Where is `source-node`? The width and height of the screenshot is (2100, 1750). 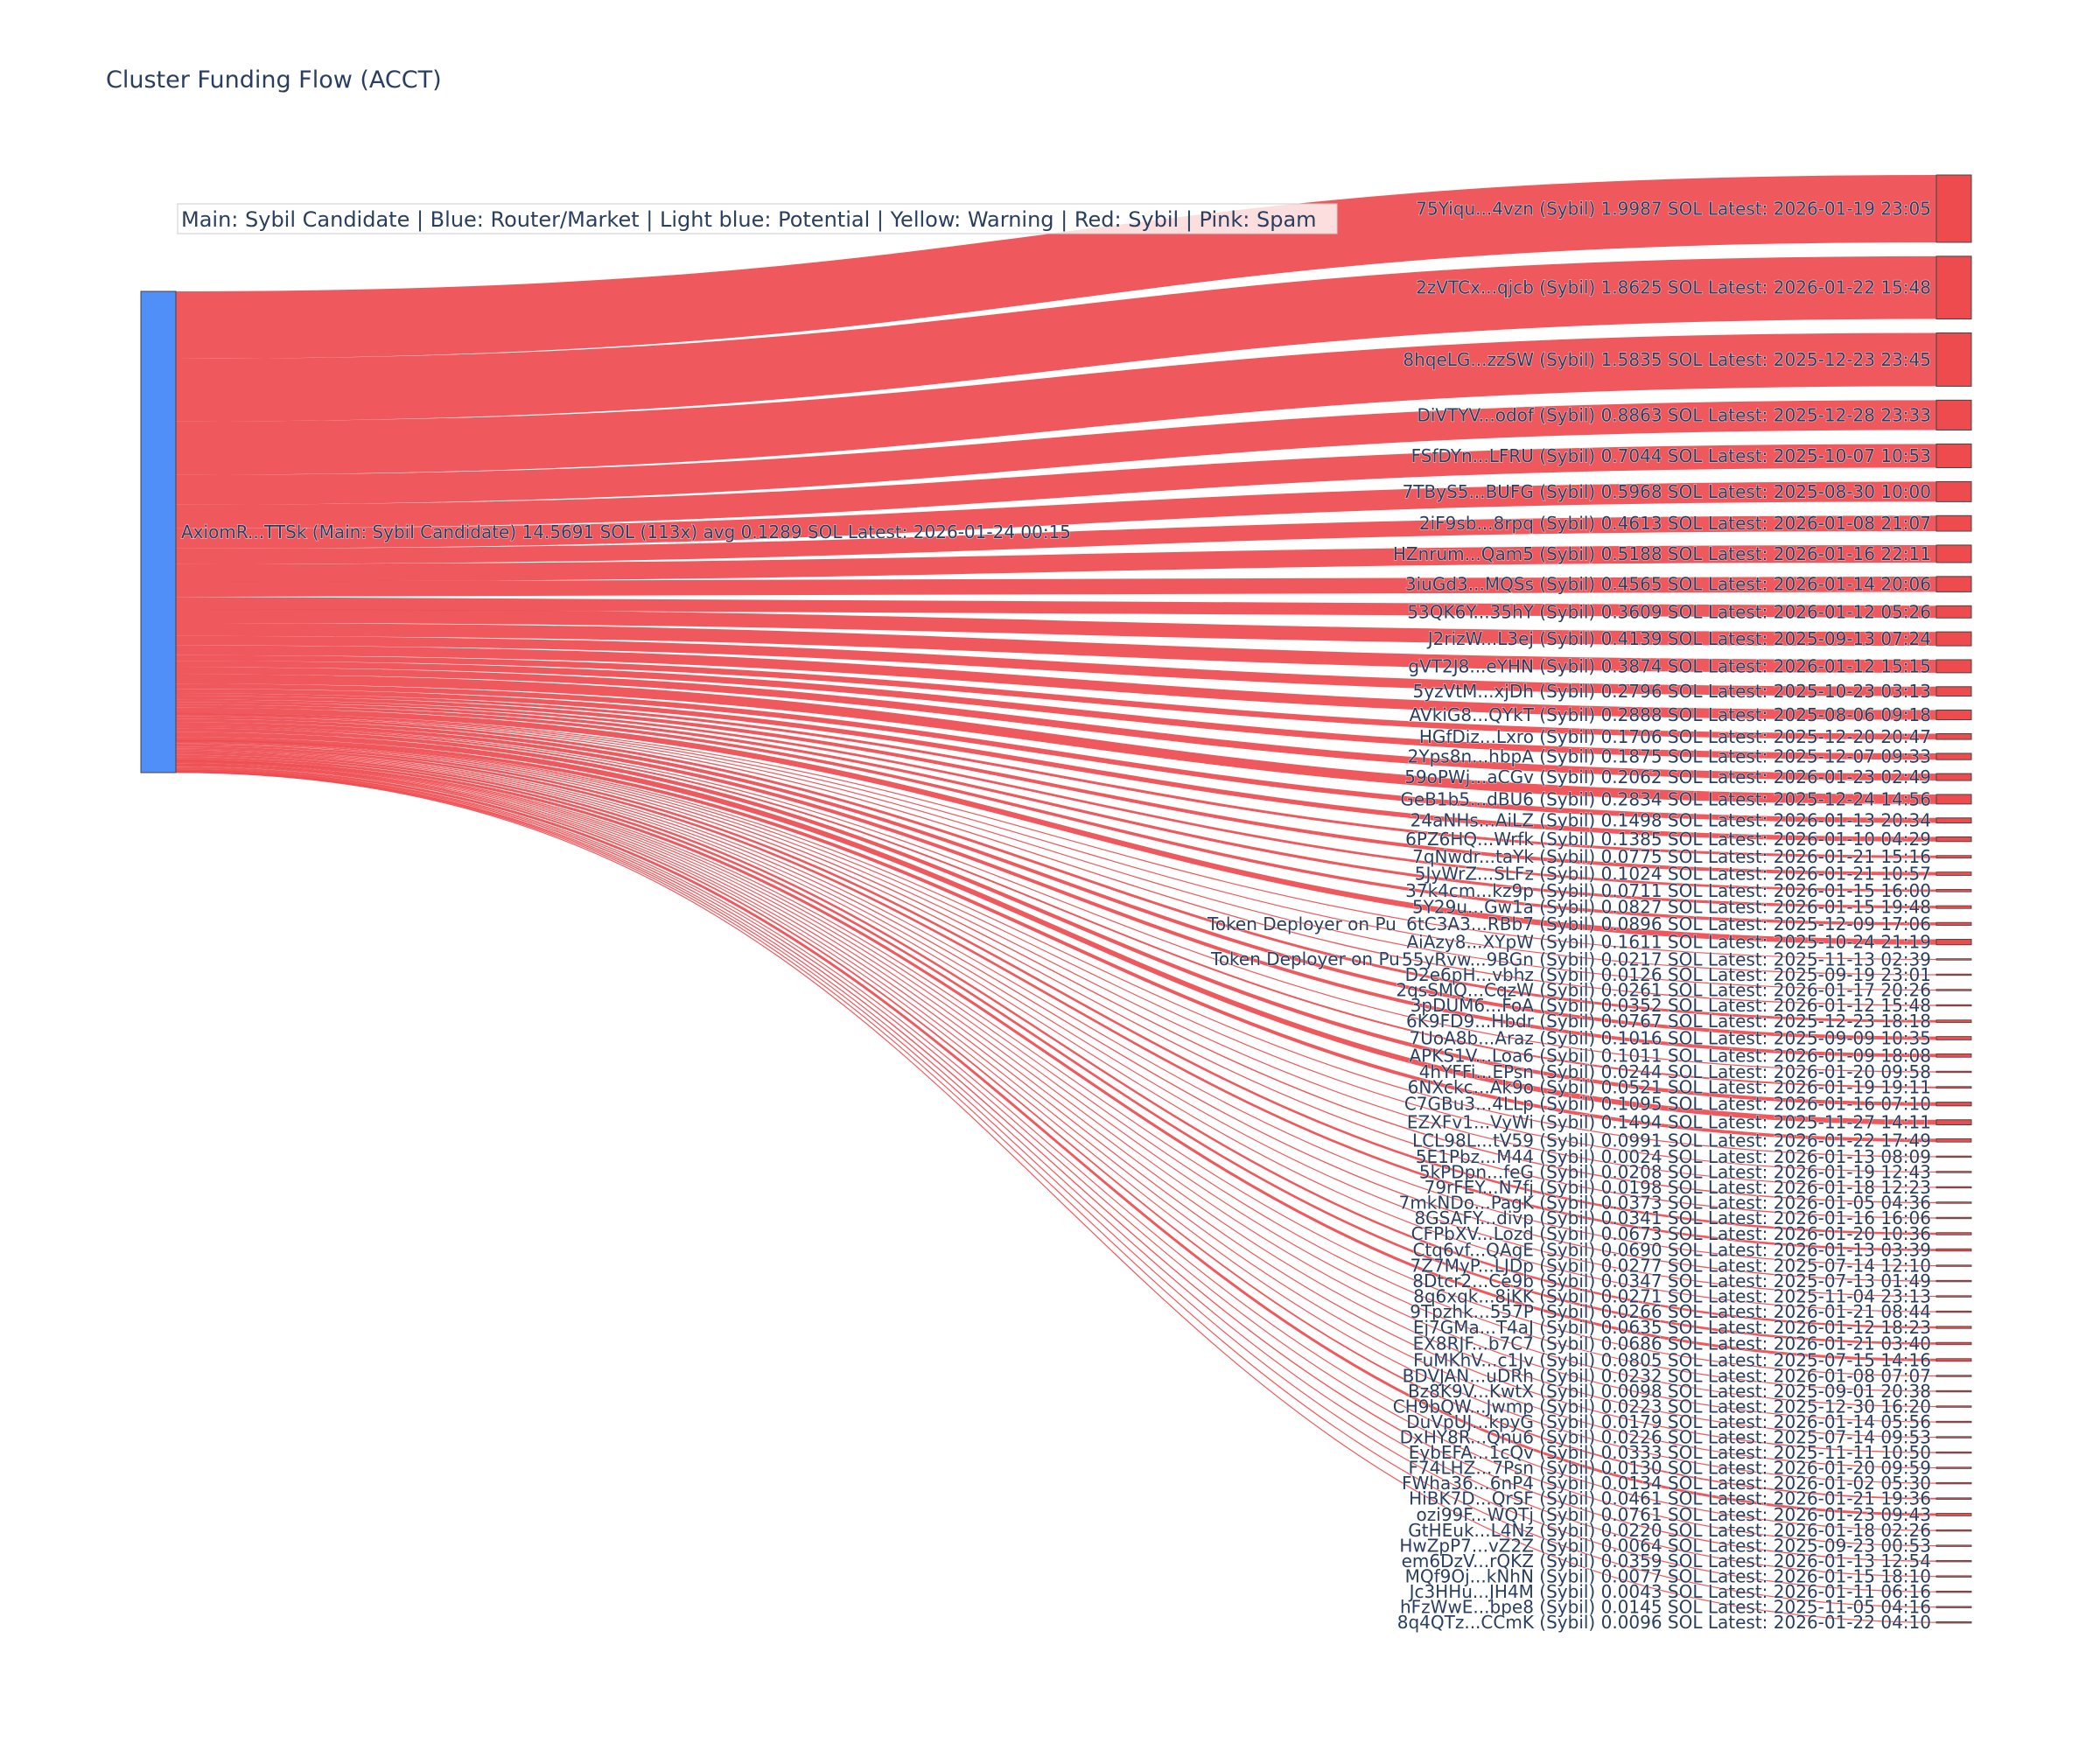 source-node is located at coordinates (158, 532).